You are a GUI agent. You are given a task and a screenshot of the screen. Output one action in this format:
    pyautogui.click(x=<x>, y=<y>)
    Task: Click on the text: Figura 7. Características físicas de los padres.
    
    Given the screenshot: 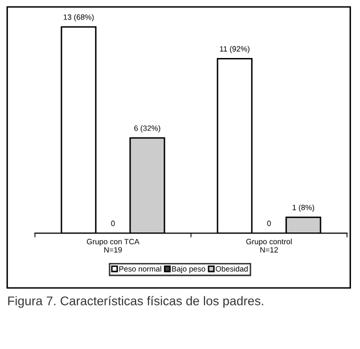 What is the action you would take?
    pyautogui.click(x=136, y=302)
    